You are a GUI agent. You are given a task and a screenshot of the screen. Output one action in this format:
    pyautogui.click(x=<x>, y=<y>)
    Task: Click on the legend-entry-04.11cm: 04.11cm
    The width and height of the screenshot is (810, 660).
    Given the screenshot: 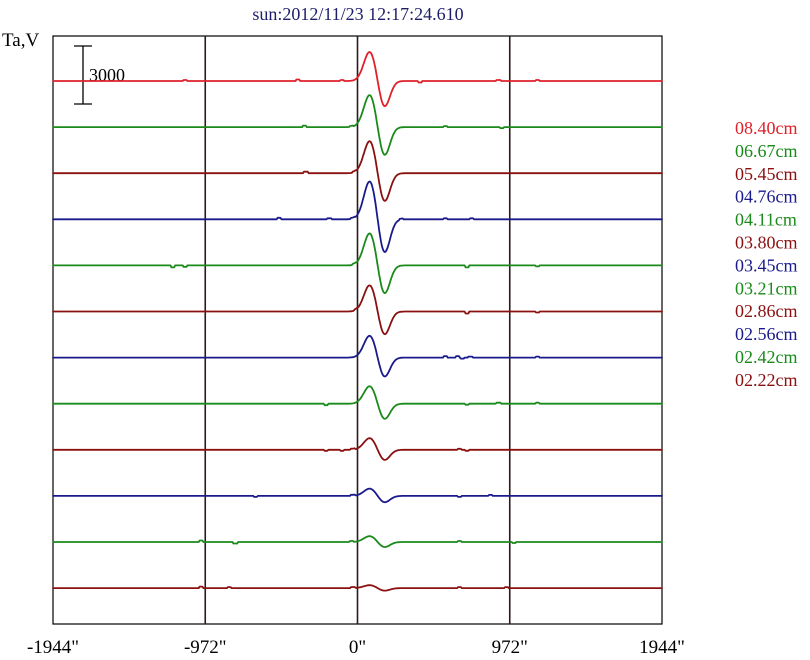 What is the action you would take?
    pyautogui.click(x=766, y=220)
    